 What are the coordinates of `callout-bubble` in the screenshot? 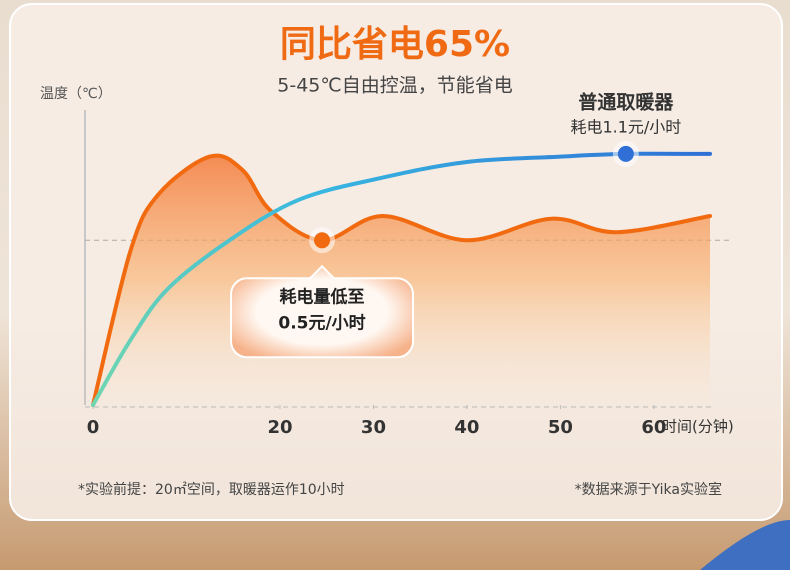 It's located at (322, 311).